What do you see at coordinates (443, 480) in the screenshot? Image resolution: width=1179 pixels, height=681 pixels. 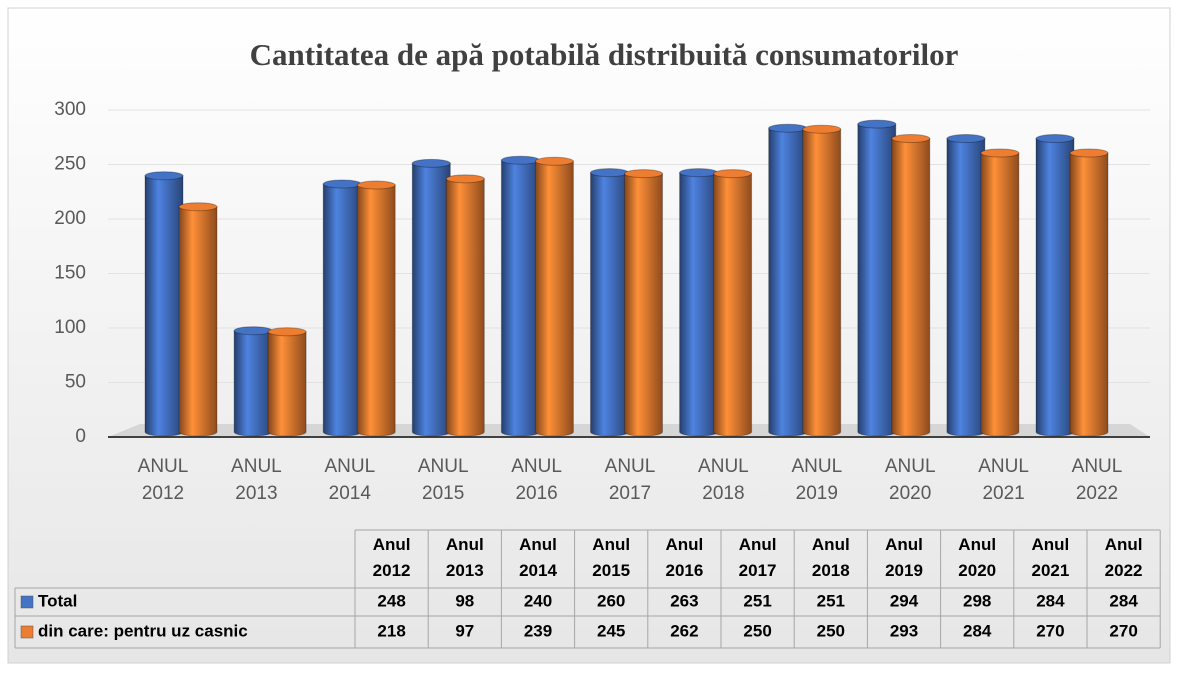 I see `x-tick-label: ANUL 2015` at bounding box center [443, 480].